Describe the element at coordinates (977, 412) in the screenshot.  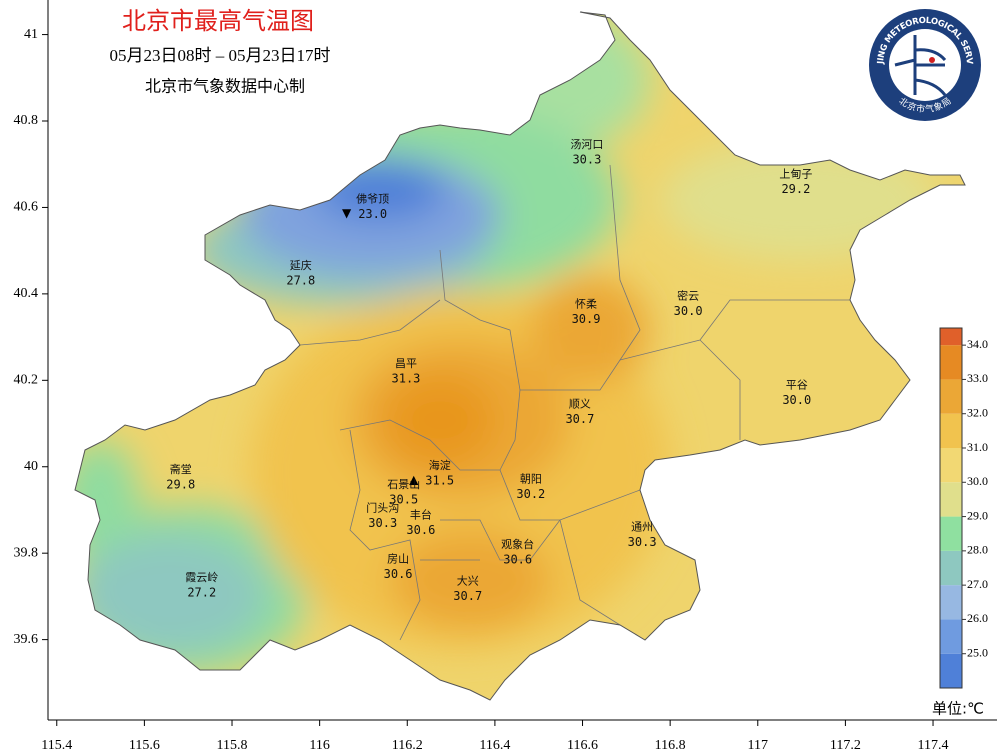
I see `colorbar-label: 32.0` at that location.